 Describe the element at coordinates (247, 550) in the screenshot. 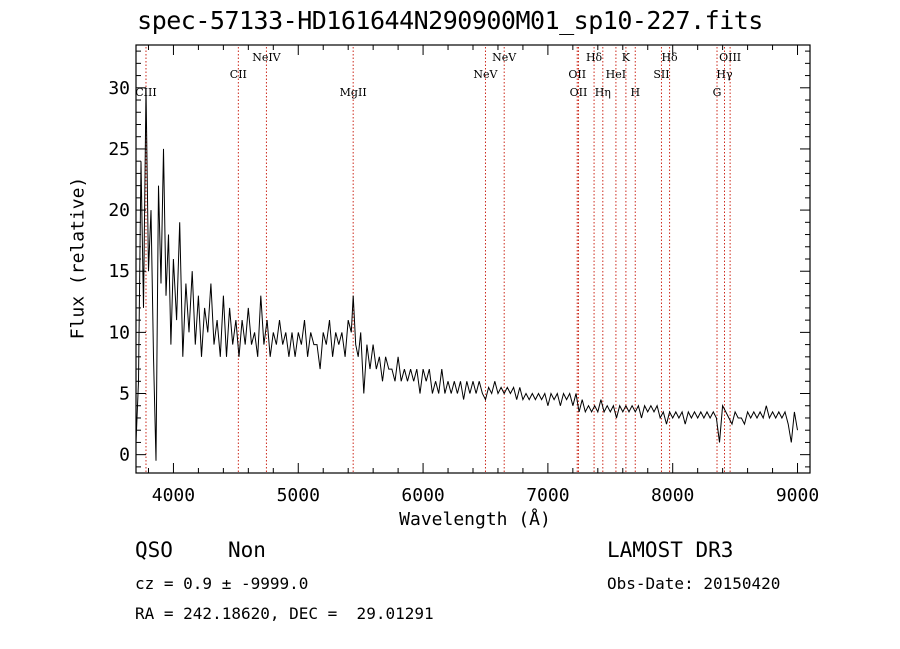

I see `subclass-label: Non` at that location.